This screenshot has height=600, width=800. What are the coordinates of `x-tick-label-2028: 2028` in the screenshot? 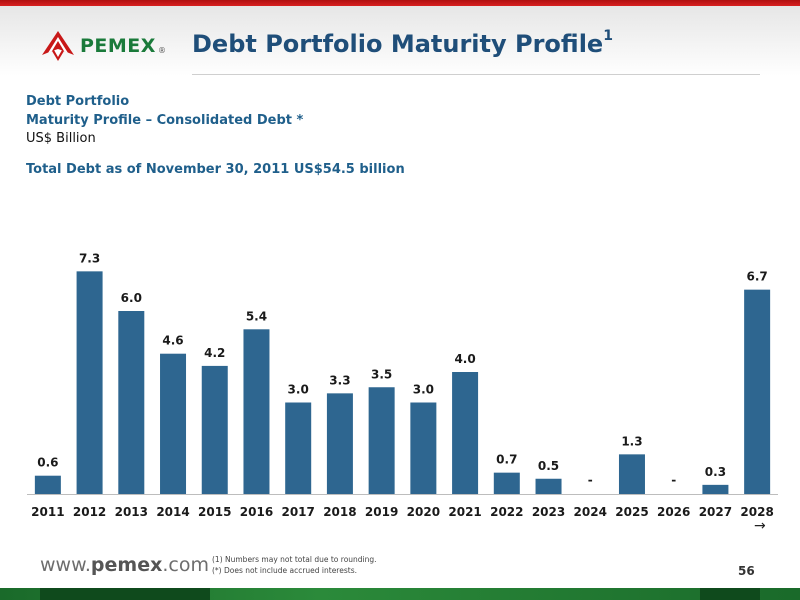 It's located at (756, 512).